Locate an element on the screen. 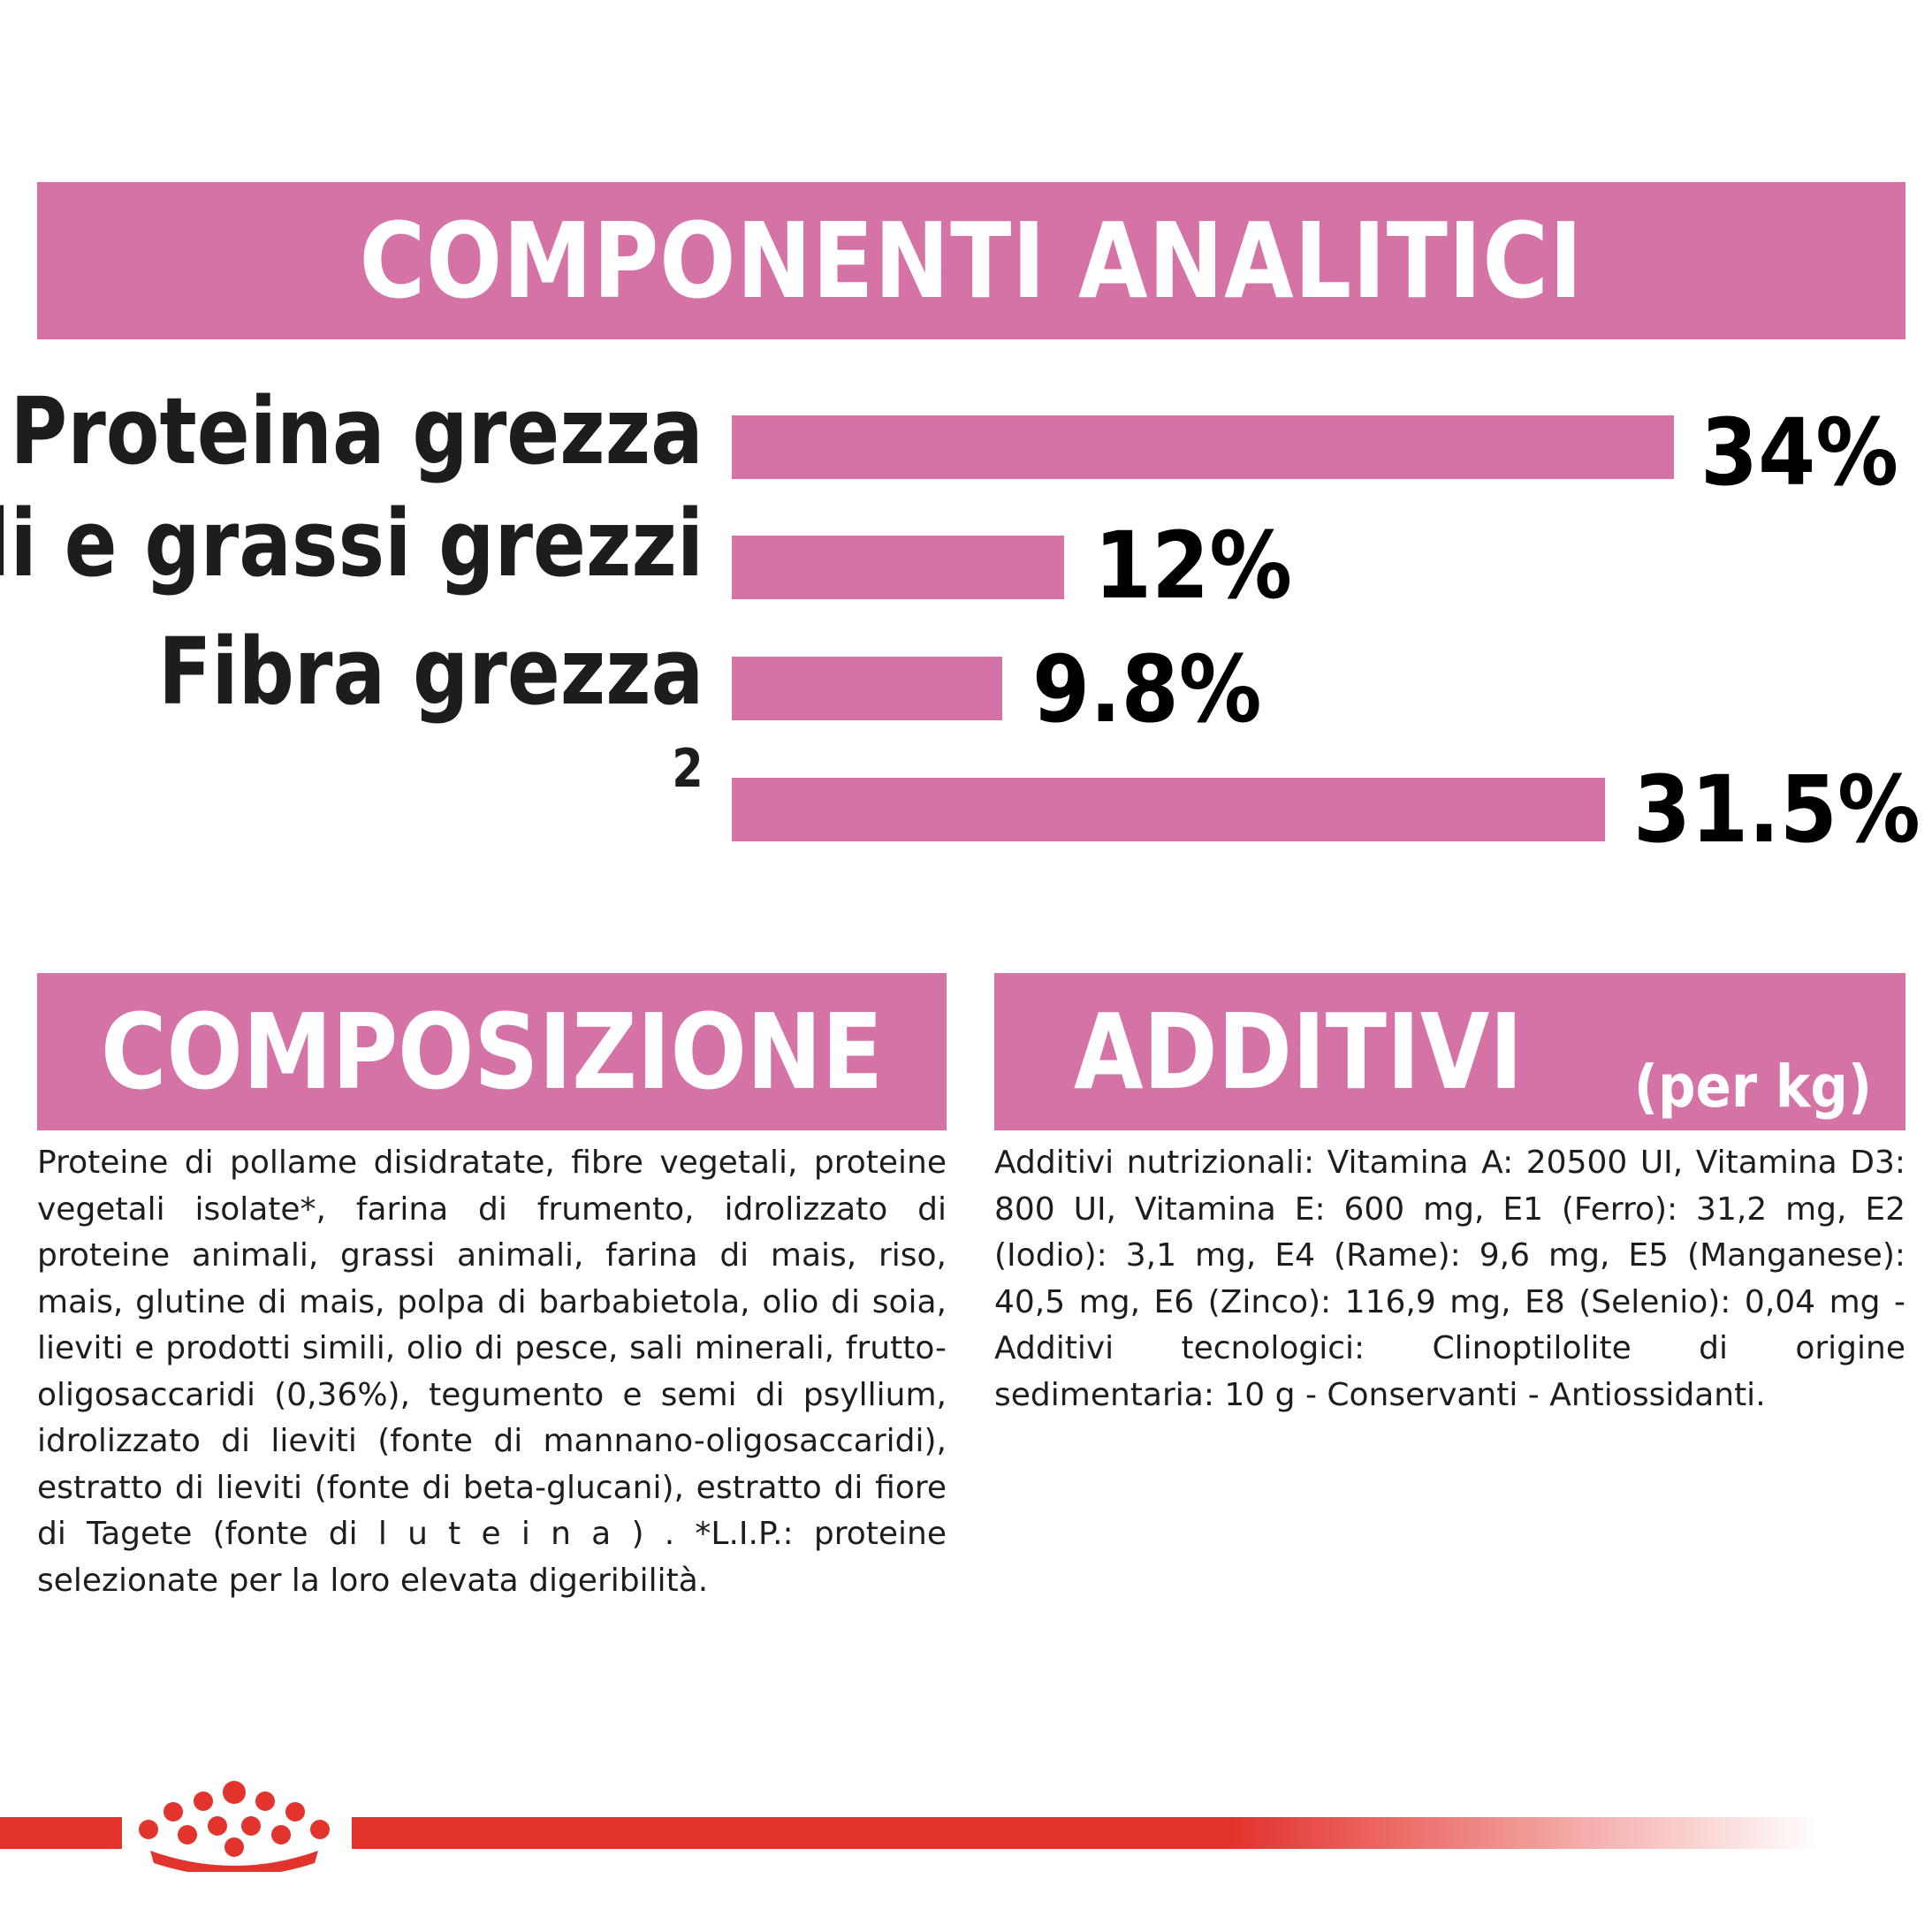 The height and width of the screenshot is (1932, 1932). analytical-components-title: COMPONENTI ANALITICI is located at coordinates (971, 261).